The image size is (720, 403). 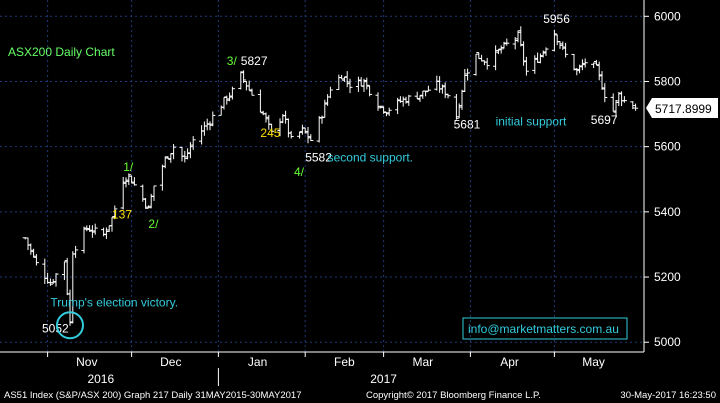 What do you see at coordinates (254, 61) in the screenshot?
I see `annotation-price: 5827` at bounding box center [254, 61].